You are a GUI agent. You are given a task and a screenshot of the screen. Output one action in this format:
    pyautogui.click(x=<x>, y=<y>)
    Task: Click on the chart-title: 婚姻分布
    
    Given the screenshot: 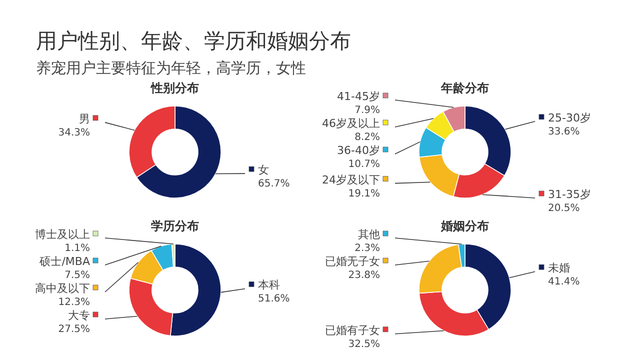 What is the action you would take?
    pyautogui.click(x=464, y=226)
    